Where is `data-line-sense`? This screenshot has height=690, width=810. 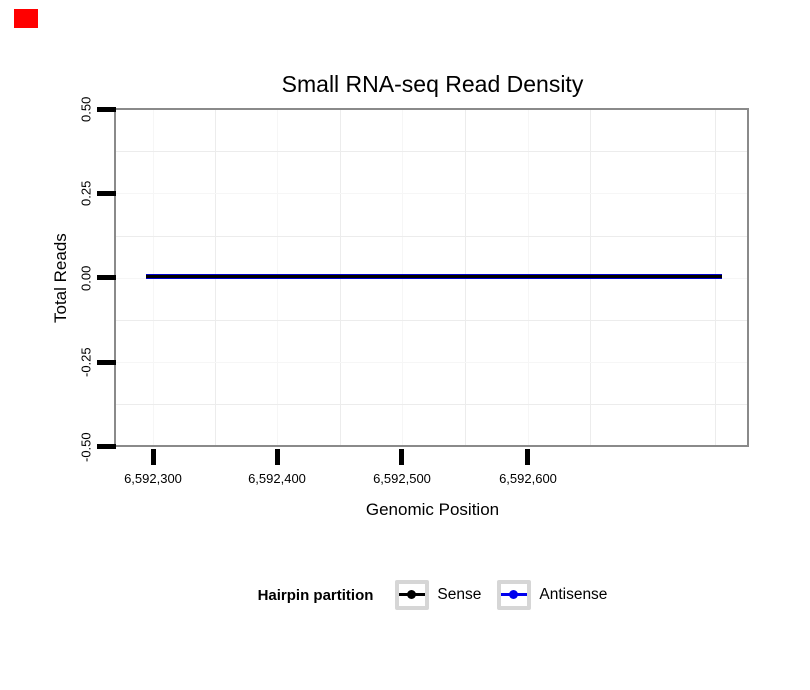
data-line-sense is located at coordinates (434, 276).